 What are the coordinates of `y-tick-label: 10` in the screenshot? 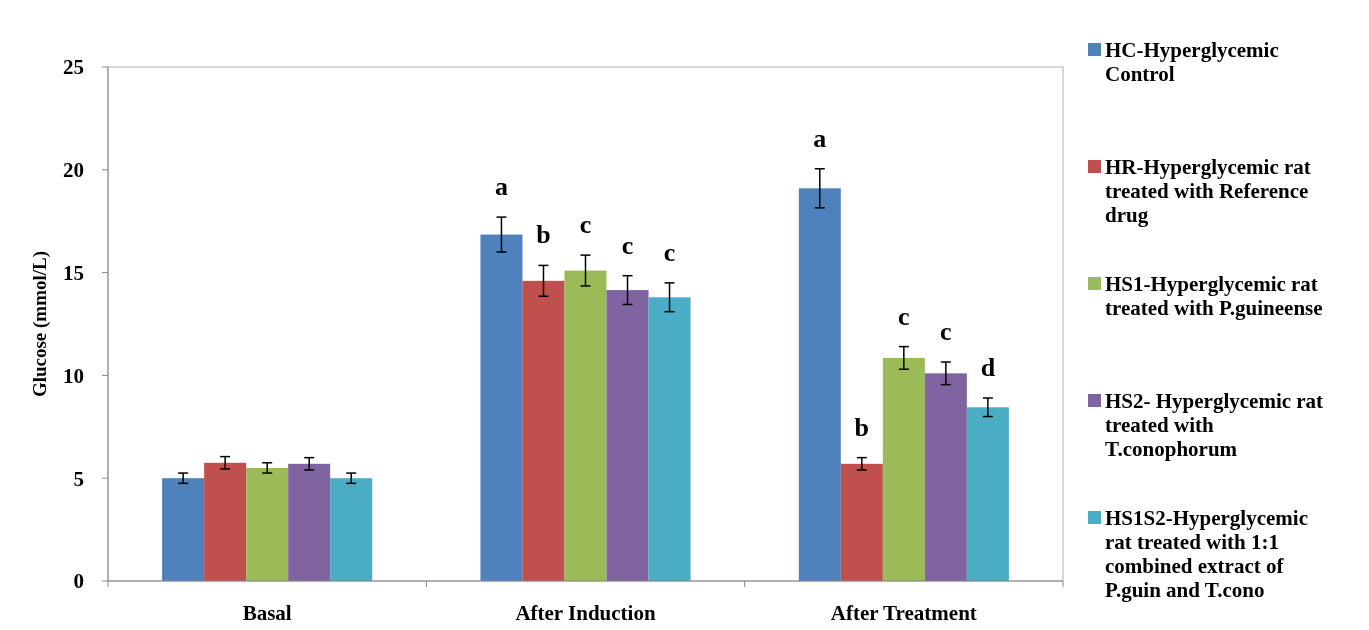 It's located at (73, 375).